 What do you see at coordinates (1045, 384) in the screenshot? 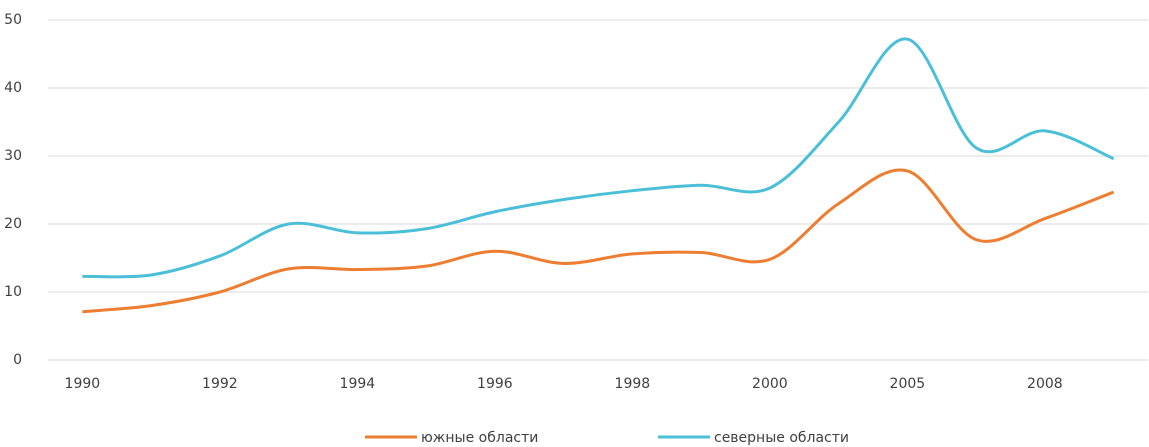
I see `x-tick-label: 2008` at bounding box center [1045, 384].